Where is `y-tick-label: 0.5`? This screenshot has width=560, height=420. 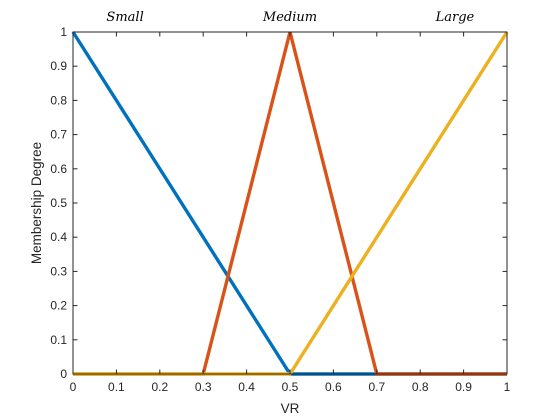
y-tick-label: 0.5 is located at coordinates (58, 203).